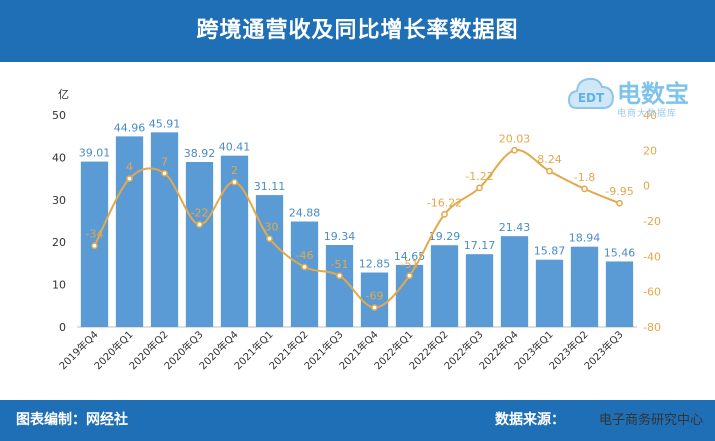 The image size is (715, 441). I want to click on y-axis-unit: 亿, so click(63, 94).